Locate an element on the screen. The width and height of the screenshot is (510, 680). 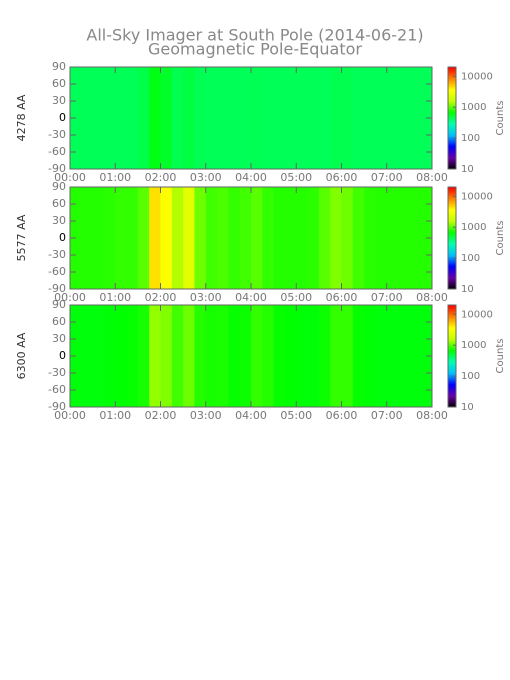
y-tick-label: 60 is located at coordinates (59, 83).